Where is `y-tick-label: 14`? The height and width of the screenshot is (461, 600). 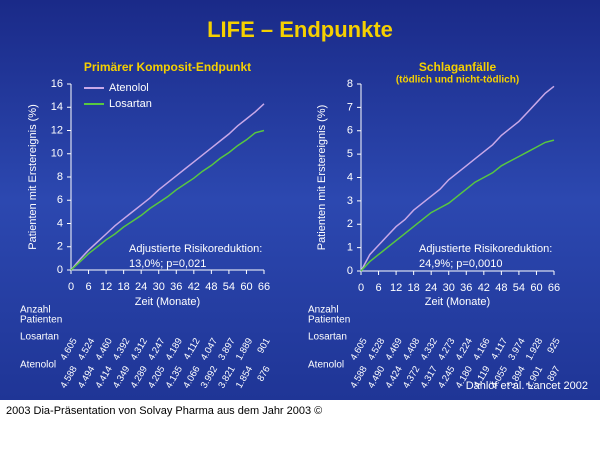
y-tick-label: 14 is located at coordinates (57, 107).